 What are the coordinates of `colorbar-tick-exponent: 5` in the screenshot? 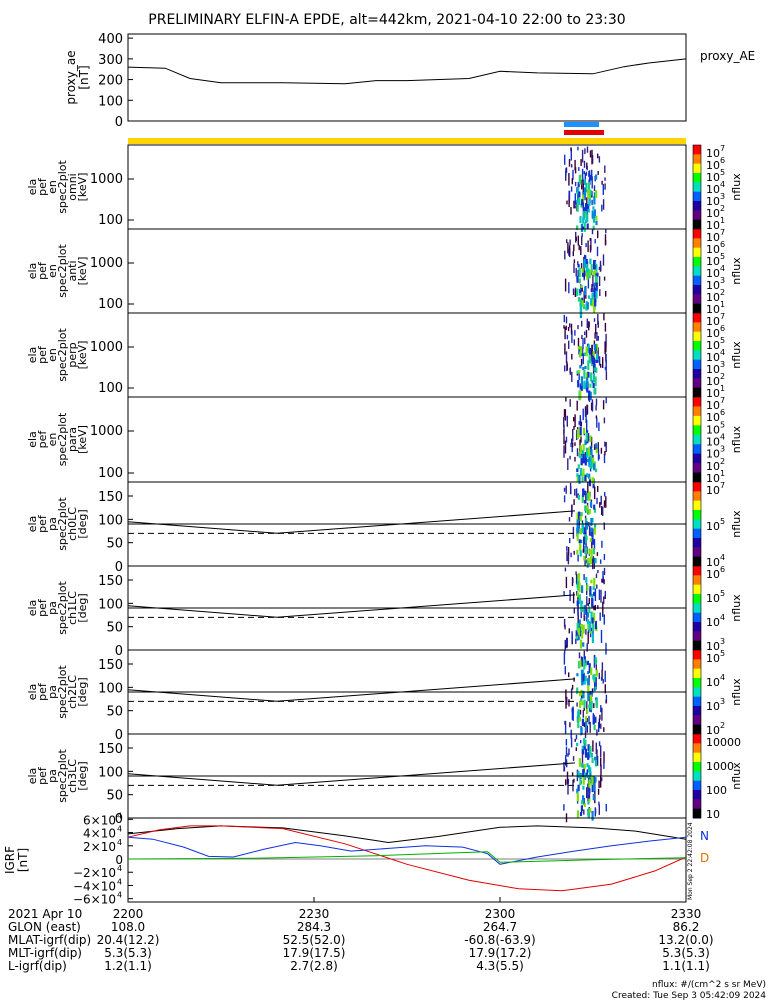 It's located at (722, 653).